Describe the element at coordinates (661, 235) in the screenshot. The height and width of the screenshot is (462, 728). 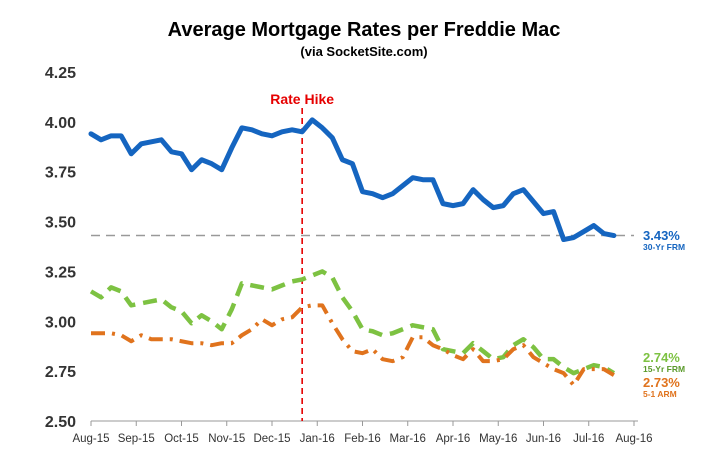
I see `end-value-30yr: 3.43%` at that location.